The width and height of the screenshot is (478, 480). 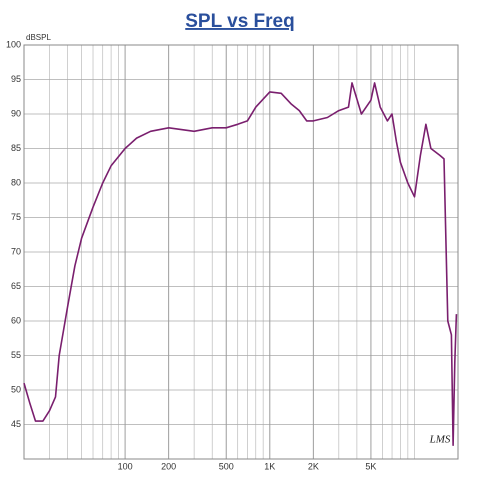 What do you see at coordinates (16, 217) in the screenshot?
I see `y-tick-label: 75` at bounding box center [16, 217].